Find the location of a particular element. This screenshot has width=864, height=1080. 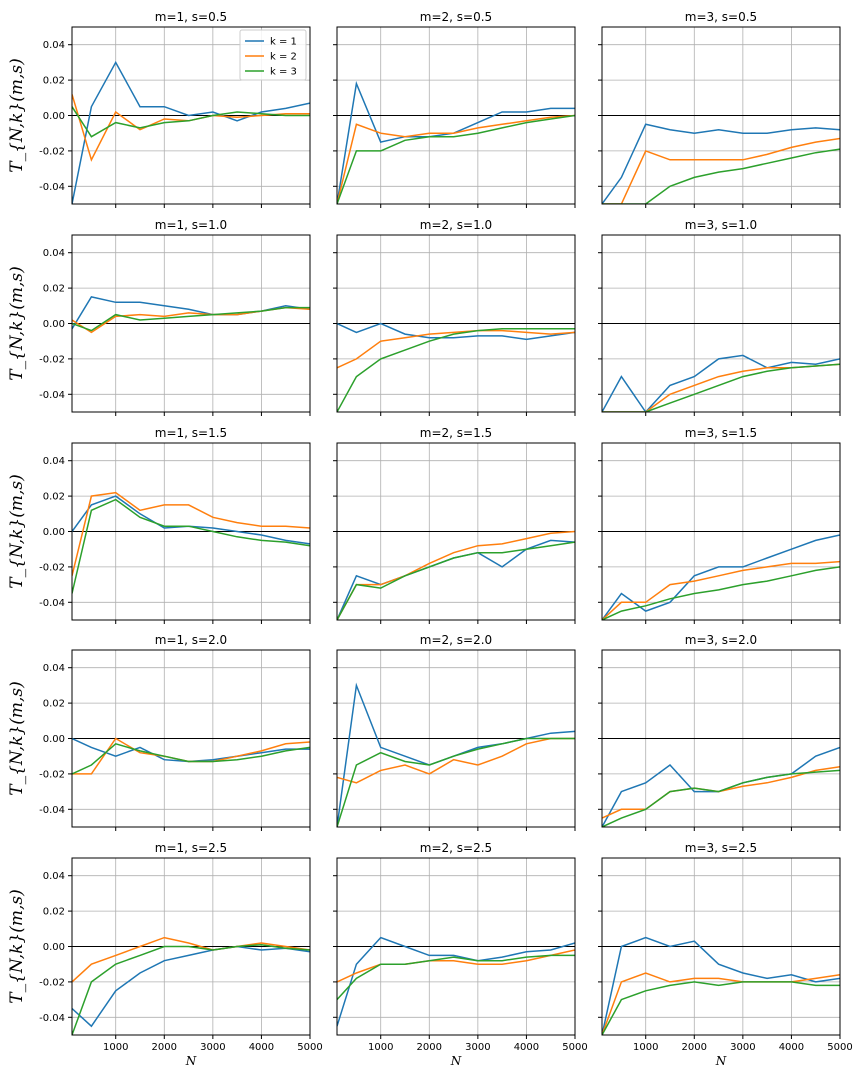

panel-2: m=2, s=0.5 is located at coordinates (454, 109).